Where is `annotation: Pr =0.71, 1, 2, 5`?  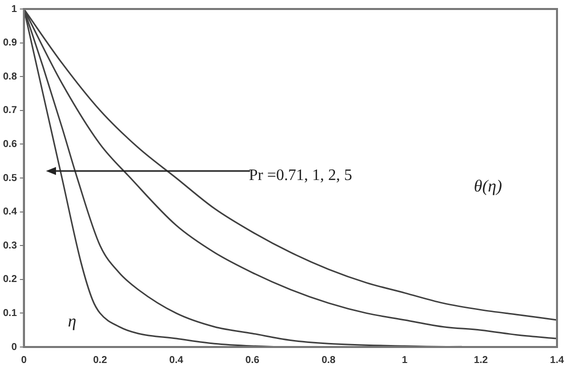 annotation: Pr =0.71, 1, 2, 5 is located at coordinates (300, 175).